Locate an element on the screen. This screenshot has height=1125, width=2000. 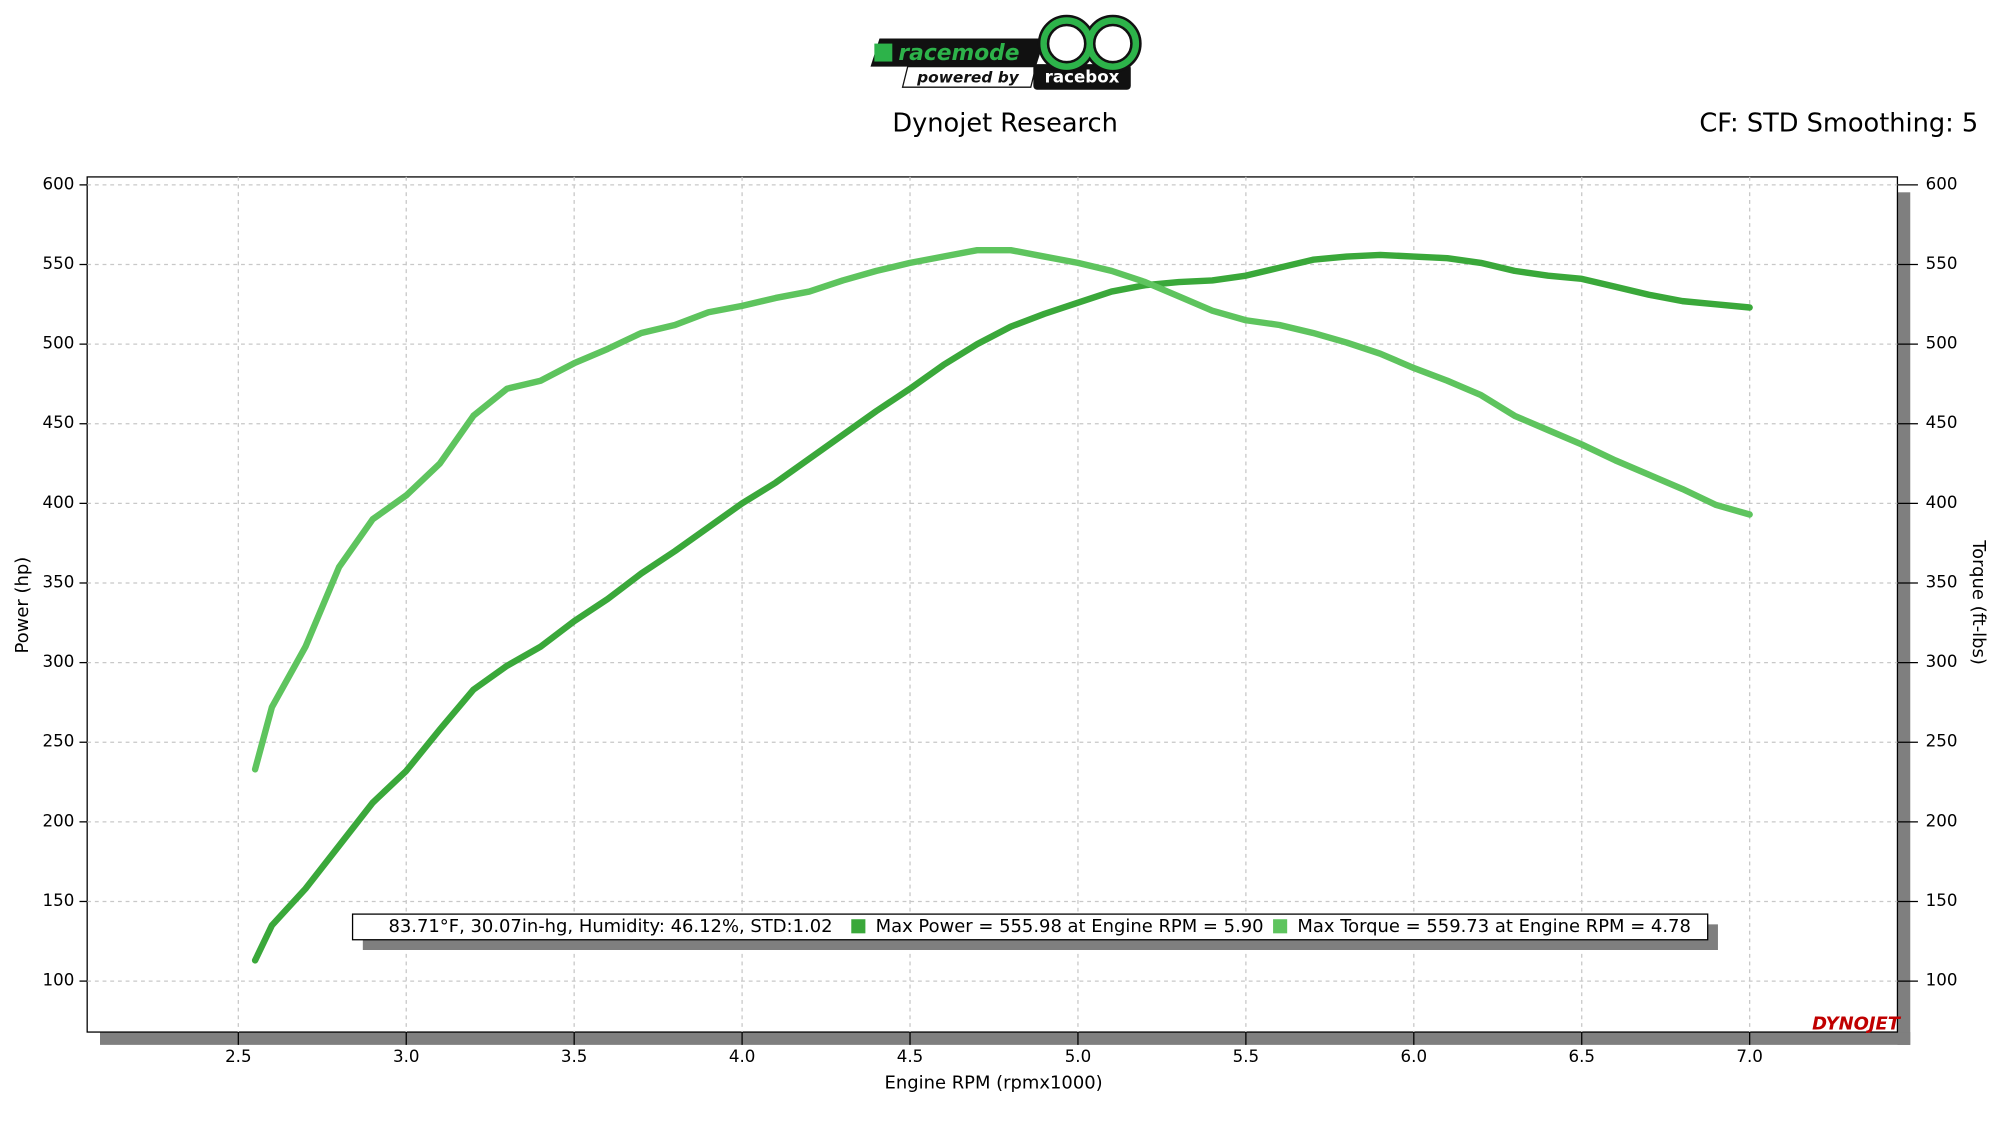
y-tick-label: 500 is located at coordinates (59, 343).